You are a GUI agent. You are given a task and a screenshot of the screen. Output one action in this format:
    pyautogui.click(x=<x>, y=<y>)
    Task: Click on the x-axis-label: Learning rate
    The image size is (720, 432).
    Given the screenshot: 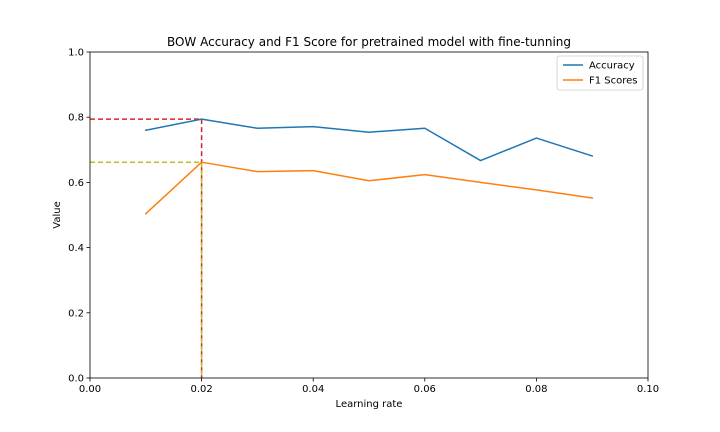 What is the action you would take?
    pyautogui.click(x=369, y=404)
    